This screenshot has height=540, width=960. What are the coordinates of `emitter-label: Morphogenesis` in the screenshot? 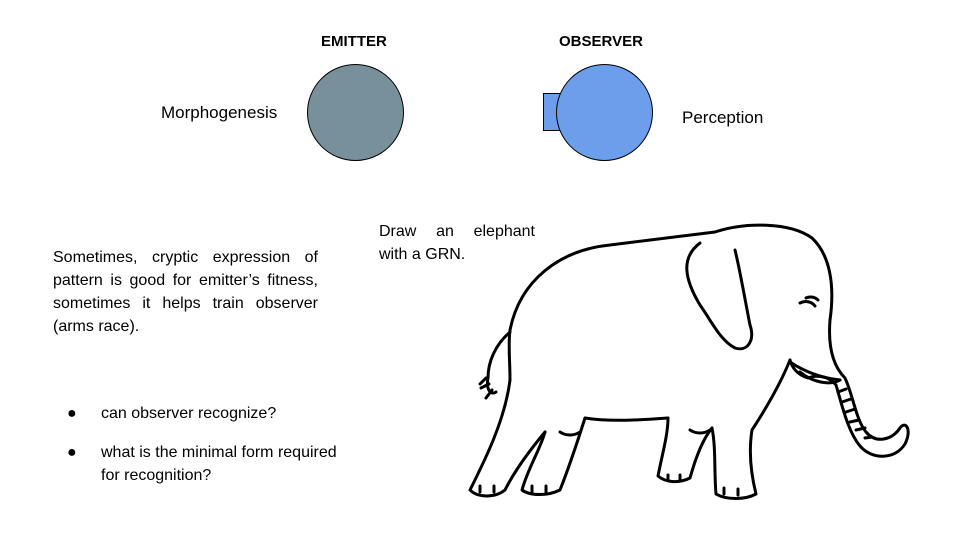 It's located at (219, 112).